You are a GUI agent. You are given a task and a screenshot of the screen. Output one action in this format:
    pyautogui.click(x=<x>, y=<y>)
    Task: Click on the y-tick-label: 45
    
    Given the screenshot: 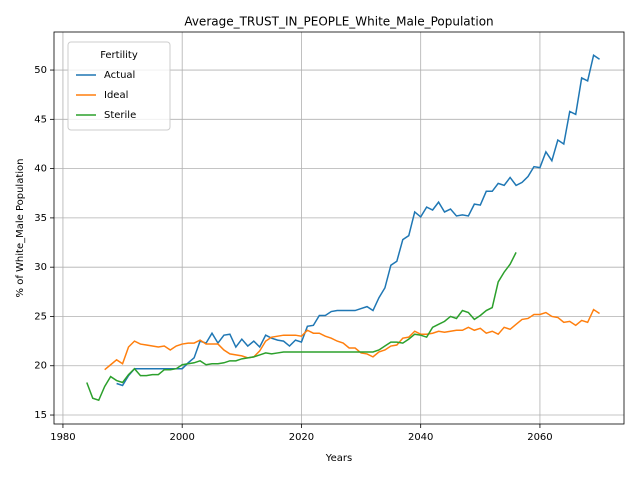 What is the action you would take?
    pyautogui.click(x=40, y=119)
    